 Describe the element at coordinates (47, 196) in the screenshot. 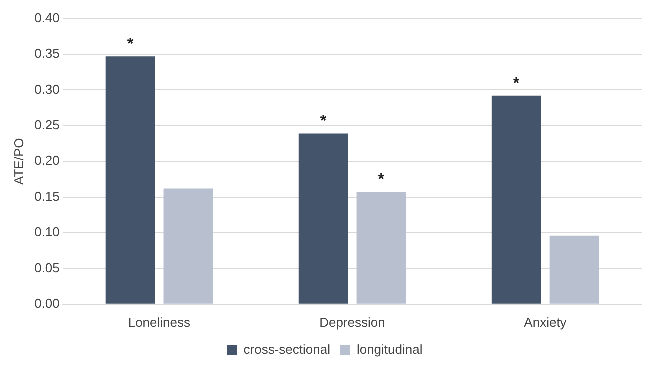

I see `y-tick-label: 0.15` at that location.